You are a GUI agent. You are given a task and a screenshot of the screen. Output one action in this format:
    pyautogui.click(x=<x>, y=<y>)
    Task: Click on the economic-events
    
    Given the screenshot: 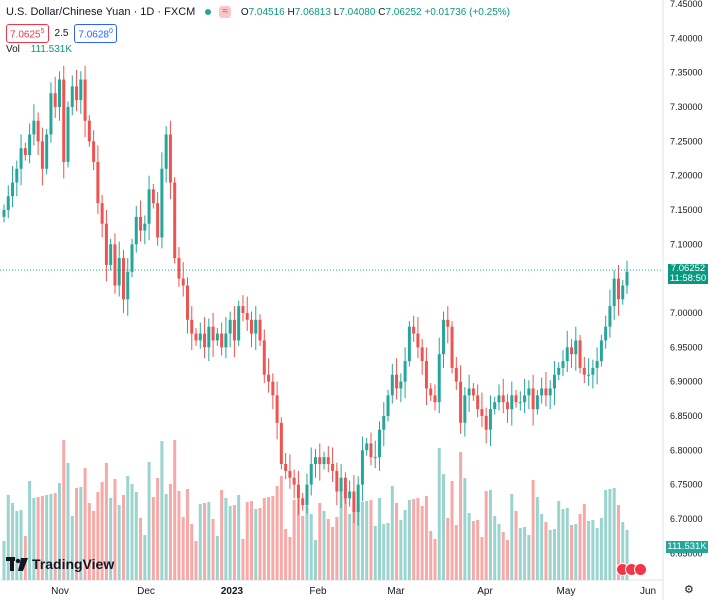 What is the action you would take?
    pyautogui.click(x=631, y=569)
    